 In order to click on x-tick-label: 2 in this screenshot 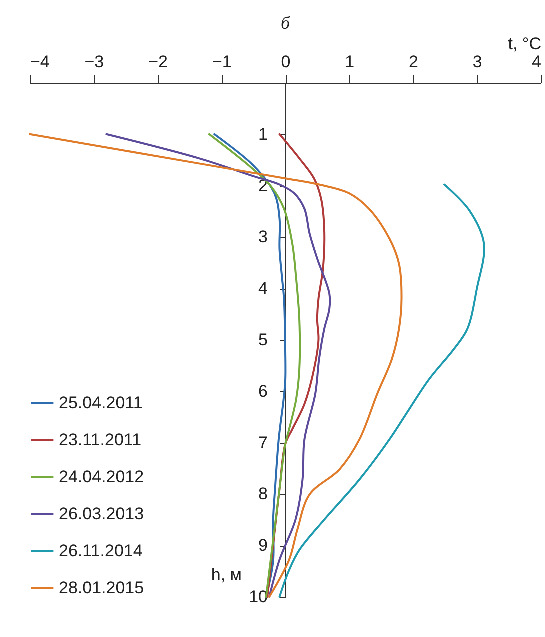, I will do `click(413, 62)`.